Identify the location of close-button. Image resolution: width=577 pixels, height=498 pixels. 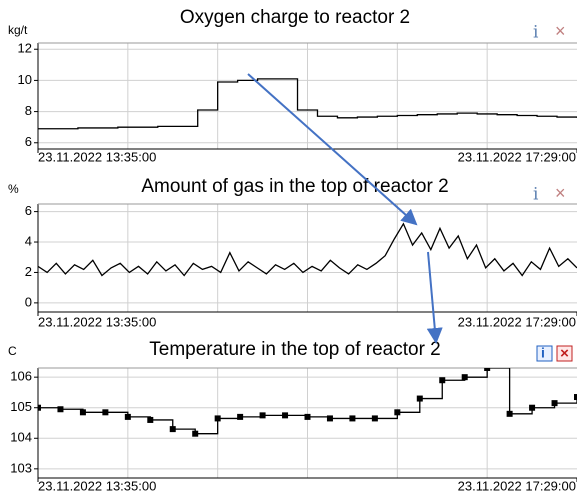
(564, 353).